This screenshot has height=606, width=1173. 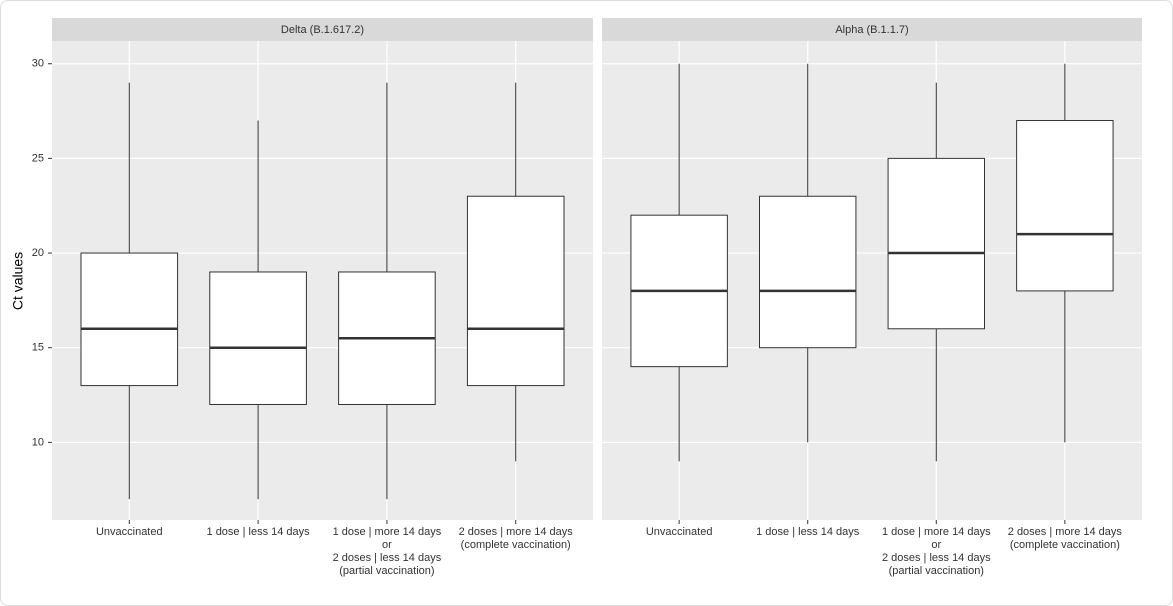 What do you see at coordinates (38, 442) in the screenshot?
I see `y-tick-label: 10` at bounding box center [38, 442].